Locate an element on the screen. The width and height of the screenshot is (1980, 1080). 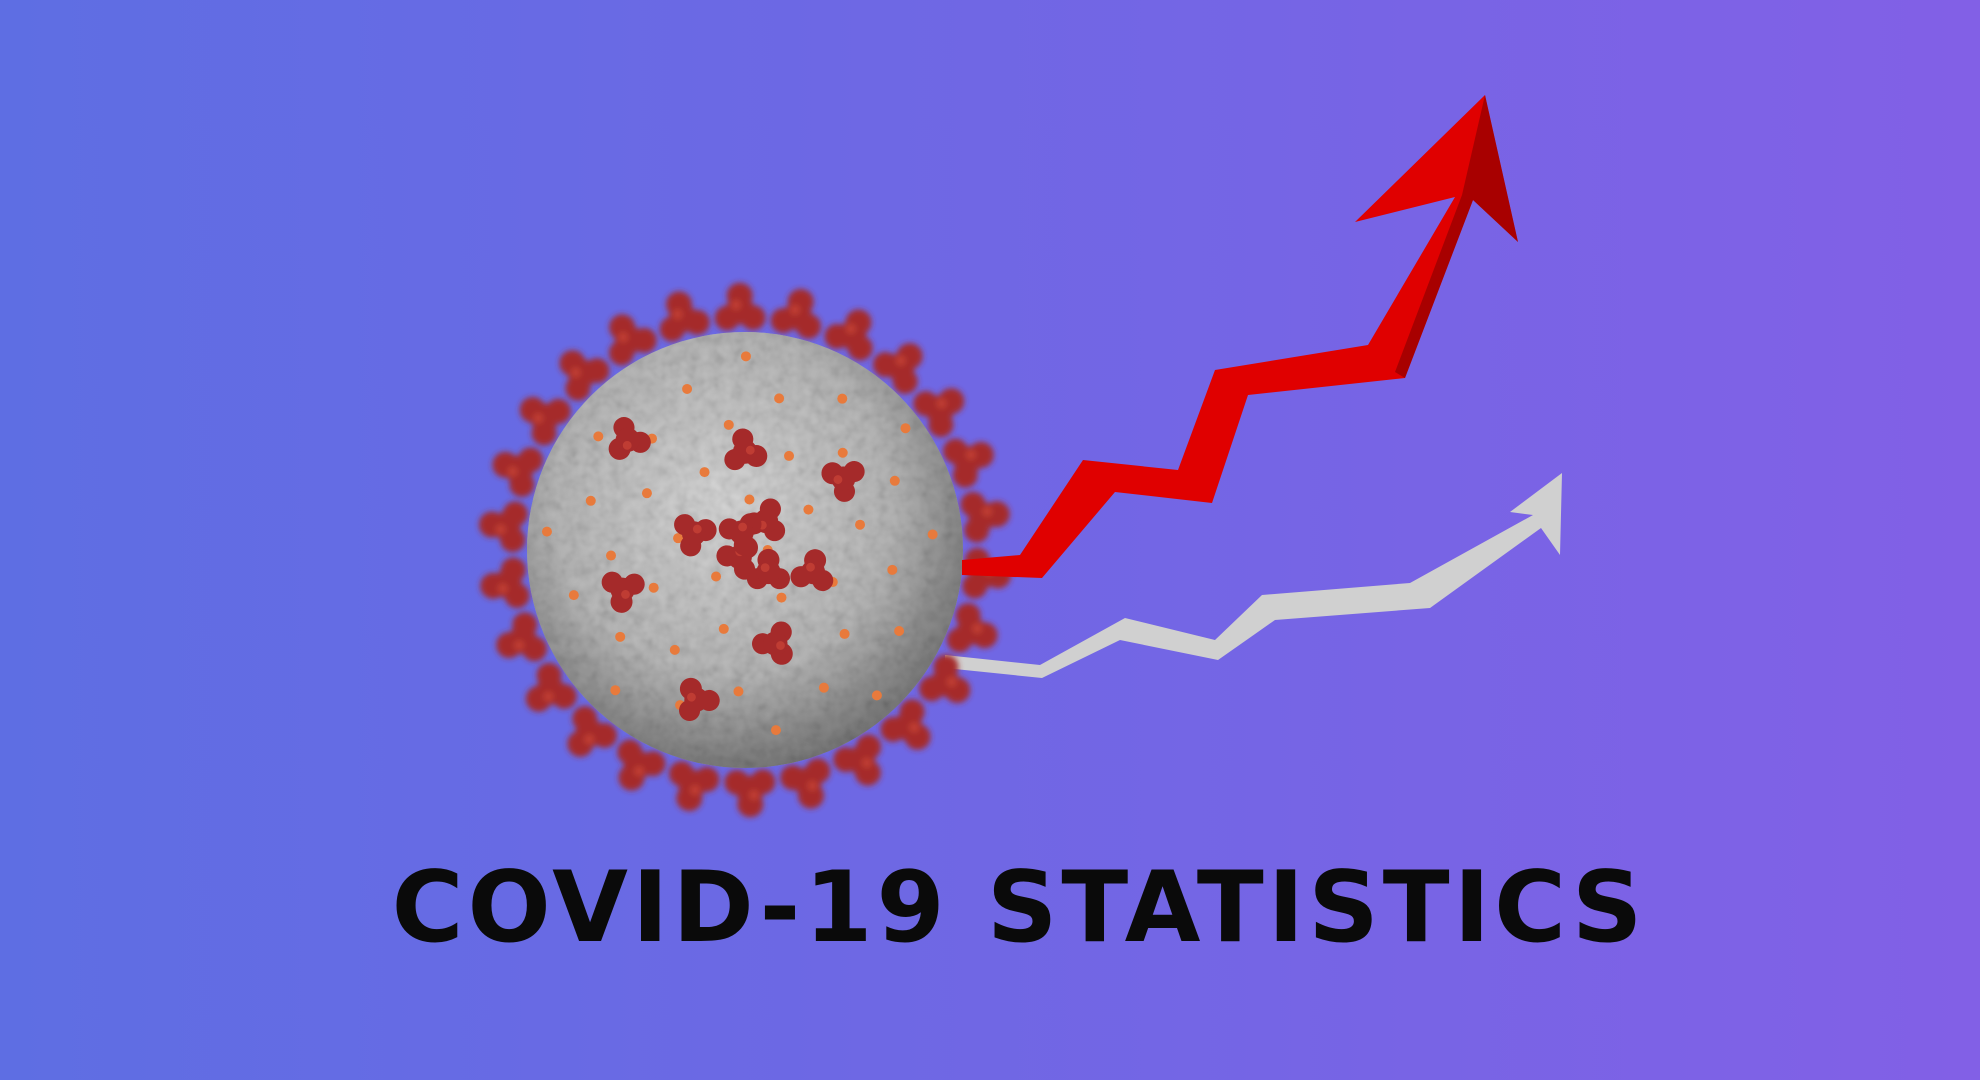
page-title: COVID-19 STATISTICS is located at coordinates (1019, 908).